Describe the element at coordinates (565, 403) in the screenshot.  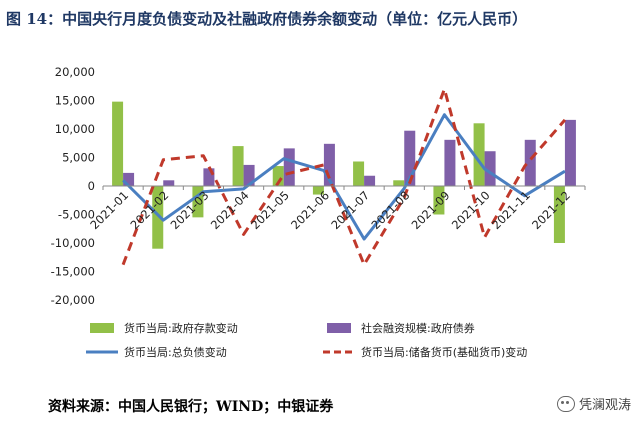
I see `wechat-icon` at that location.